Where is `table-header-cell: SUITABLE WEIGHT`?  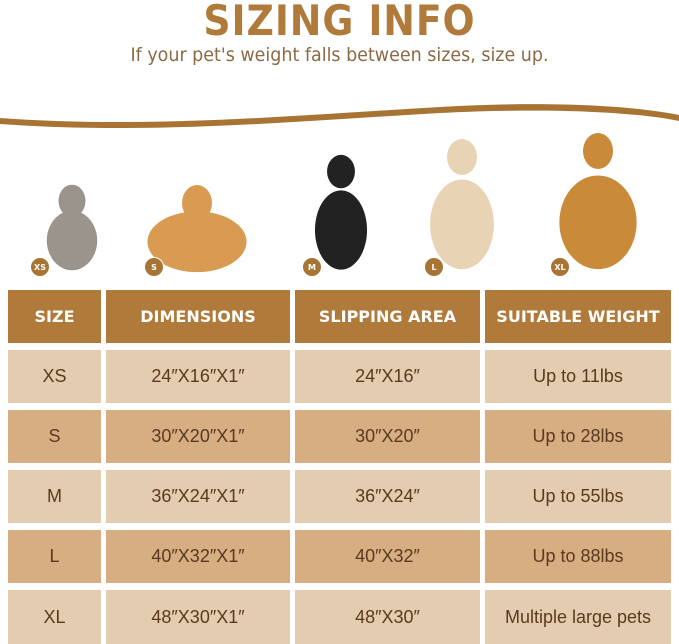
table-header-cell: SUITABLE WEIGHT is located at coordinates (578, 316).